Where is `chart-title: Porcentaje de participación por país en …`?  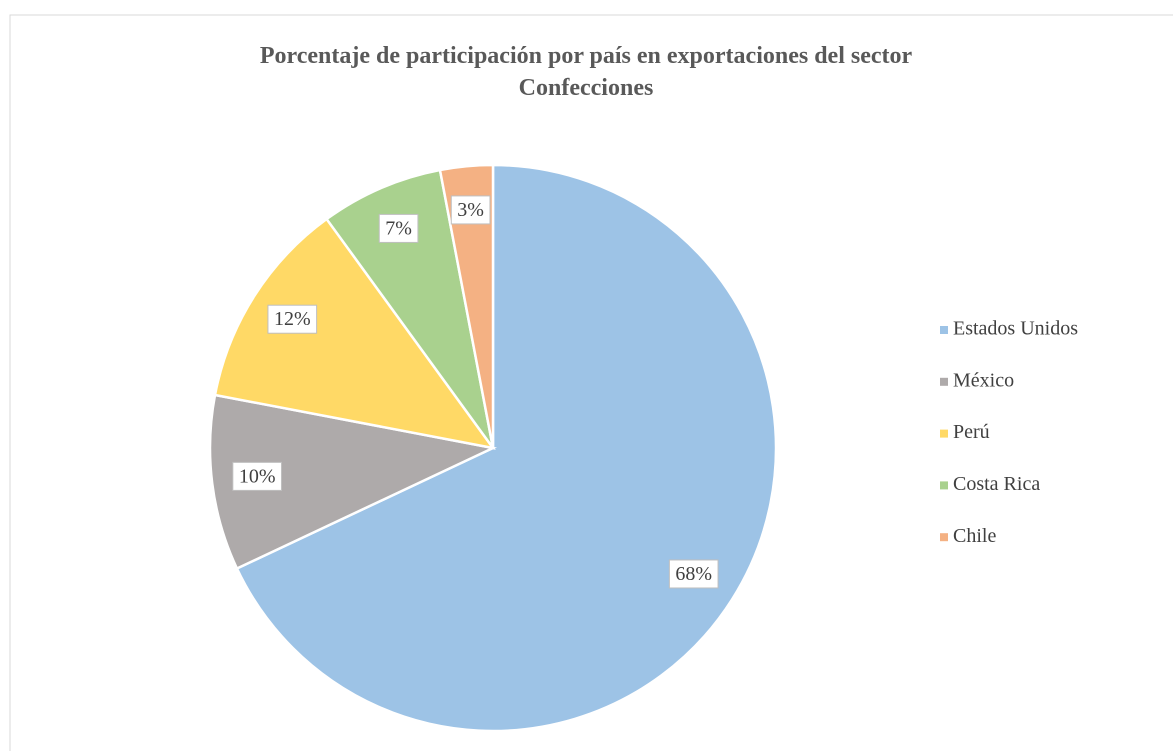 chart-title: Porcentaje de participación por país en … is located at coordinates (586, 72).